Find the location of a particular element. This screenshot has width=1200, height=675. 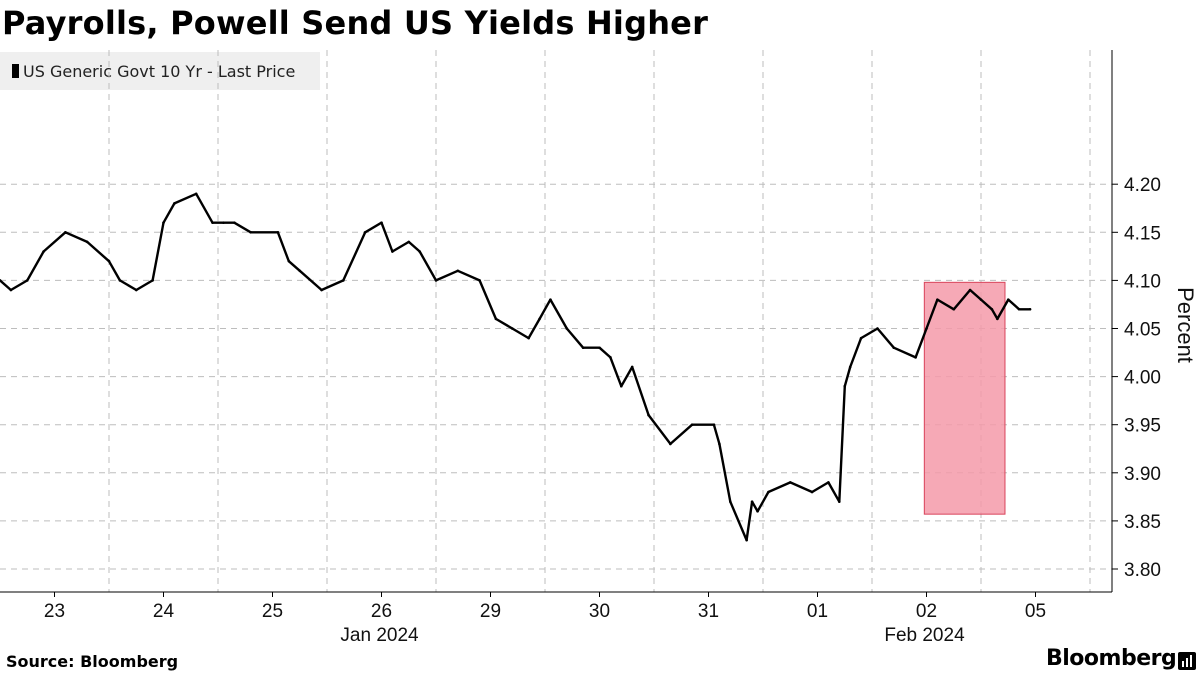

y-tick-label: 3.95 is located at coordinates (1142, 426).